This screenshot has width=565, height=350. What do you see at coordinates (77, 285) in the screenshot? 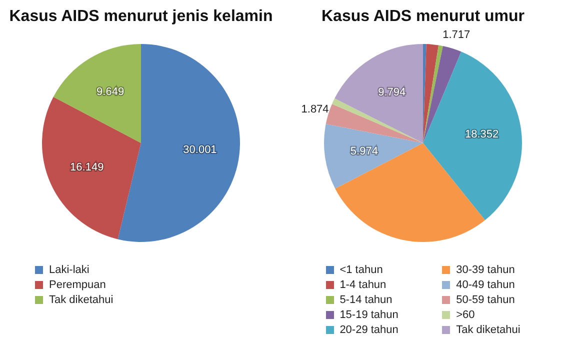
I see `legend-label: Perempuan` at bounding box center [77, 285].